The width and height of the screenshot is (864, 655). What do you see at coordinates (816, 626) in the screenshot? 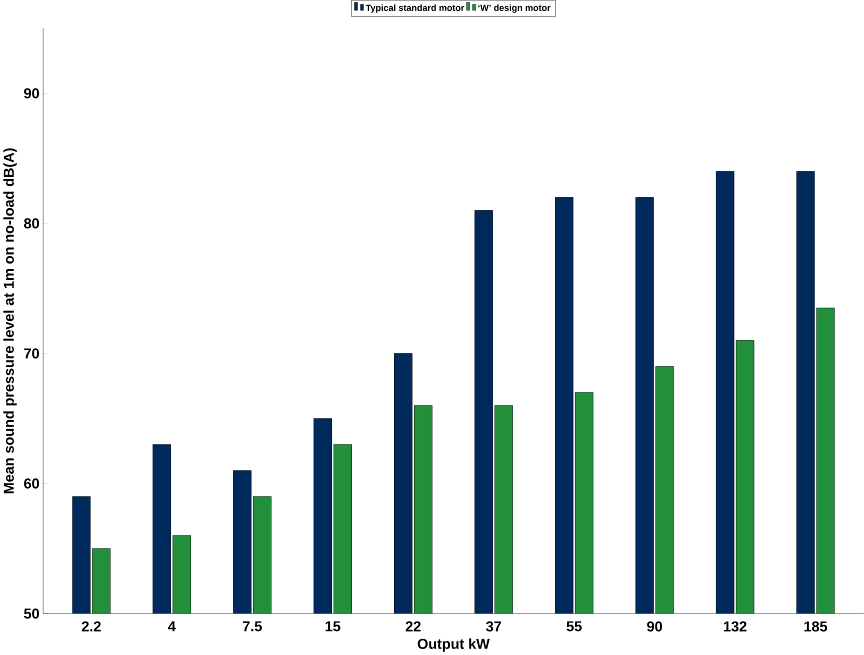
I see `x-tick-label: 185` at bounding box center [816, 626].